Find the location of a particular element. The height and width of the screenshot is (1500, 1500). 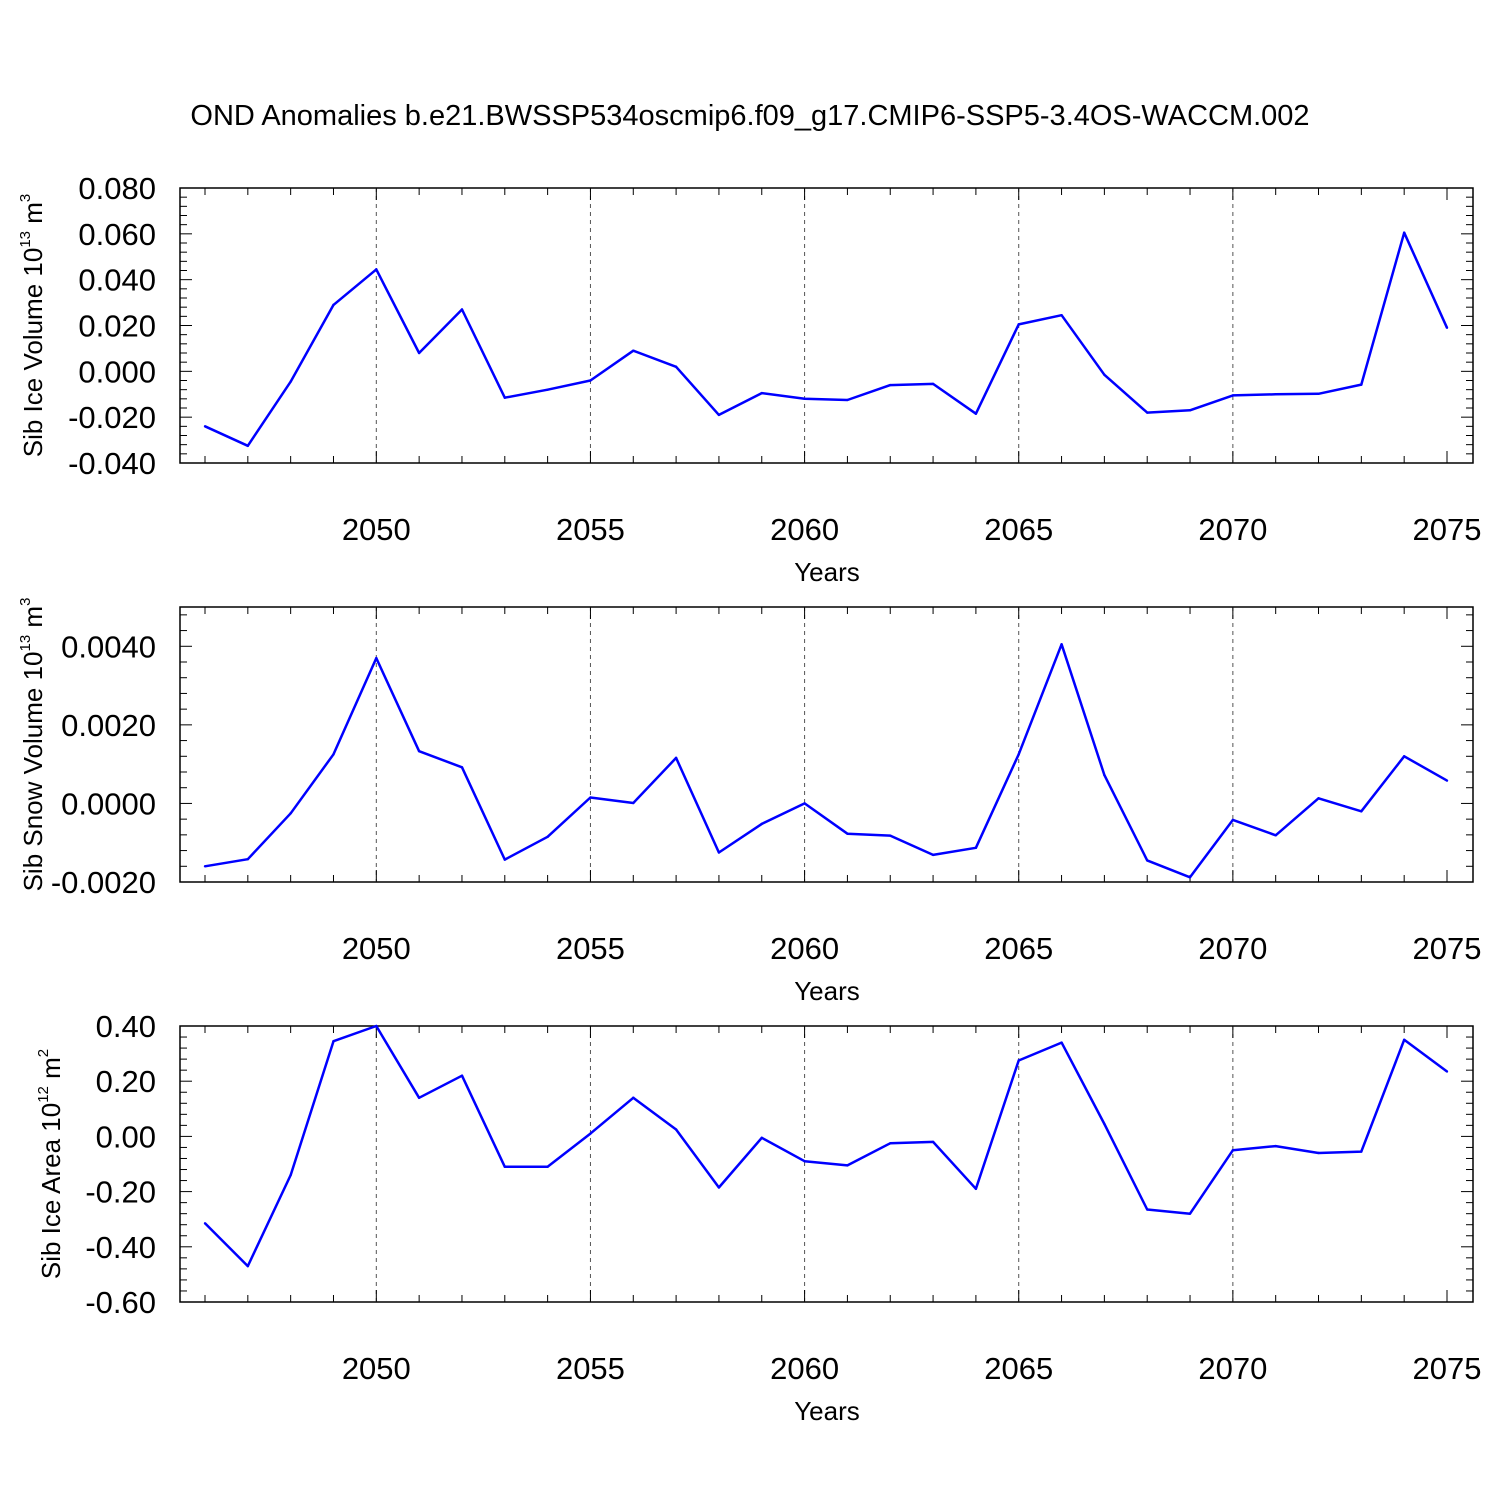

data-point-2068 is located at coordinates (1147, 1209).